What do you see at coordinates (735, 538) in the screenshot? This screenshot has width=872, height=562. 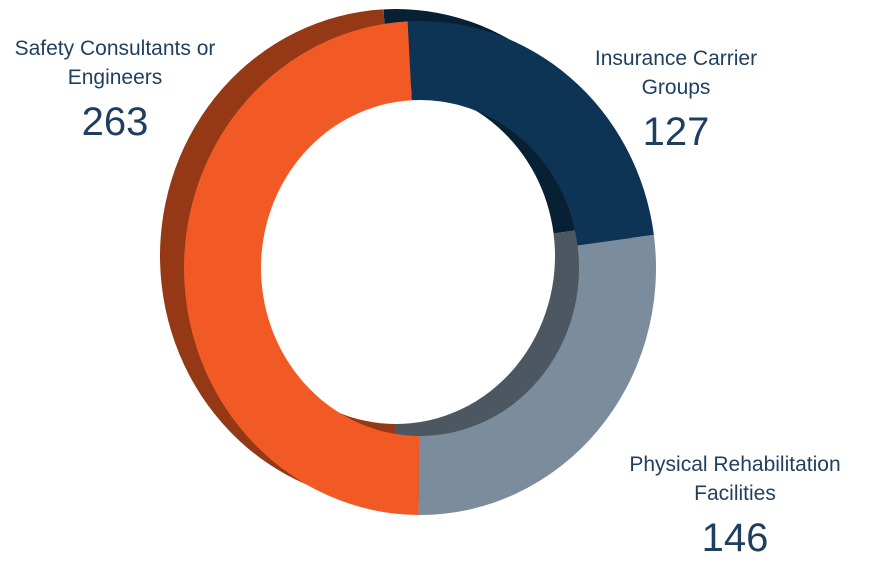 I see `value-label: 146` at bounding box center [735, 538].